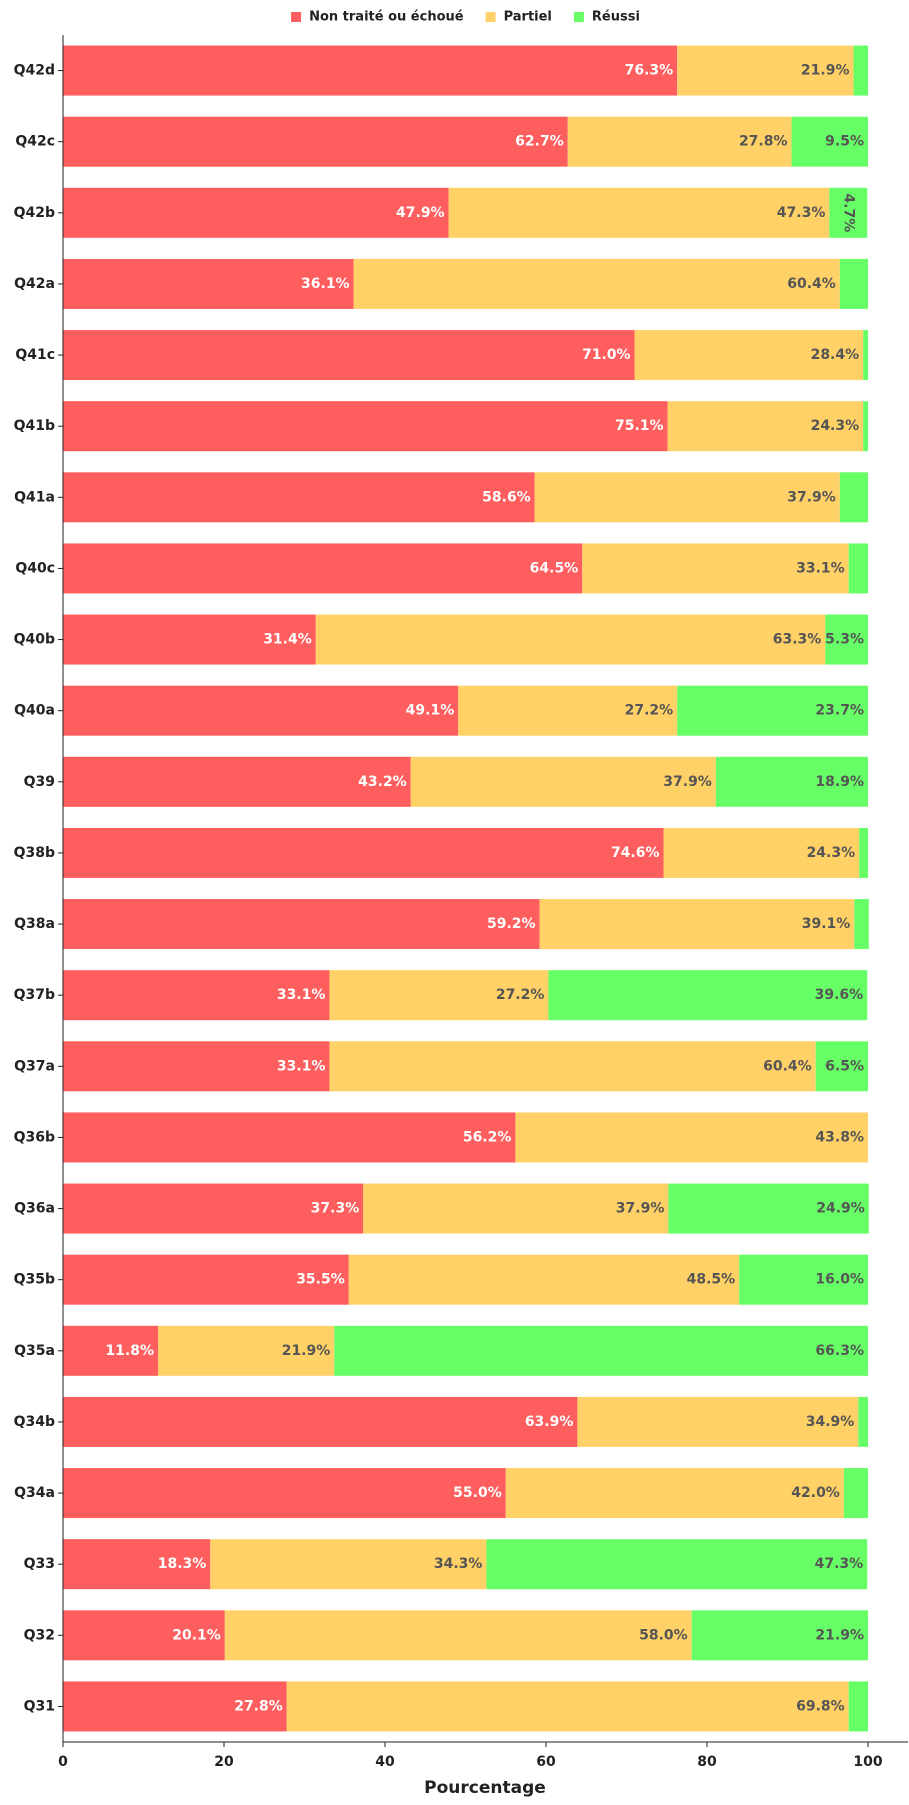  I want to click on data-label: 76.3%, so click(649, 71).